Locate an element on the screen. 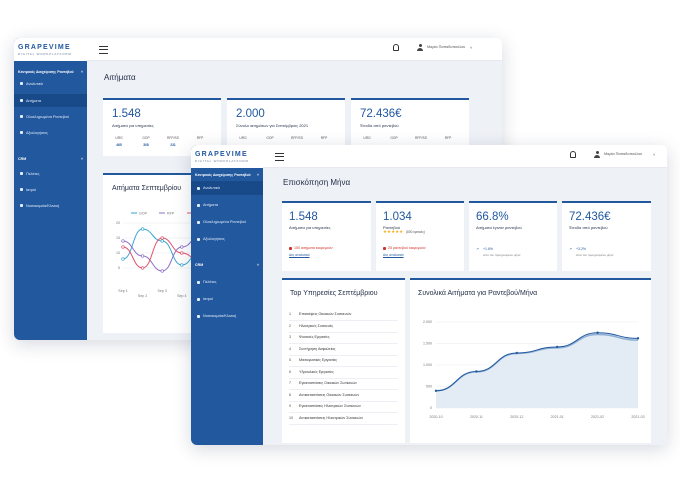  list-item: 7 Εγκαταστάσεις Οικιακών Συσκευών is located at coordinates (343, 383).